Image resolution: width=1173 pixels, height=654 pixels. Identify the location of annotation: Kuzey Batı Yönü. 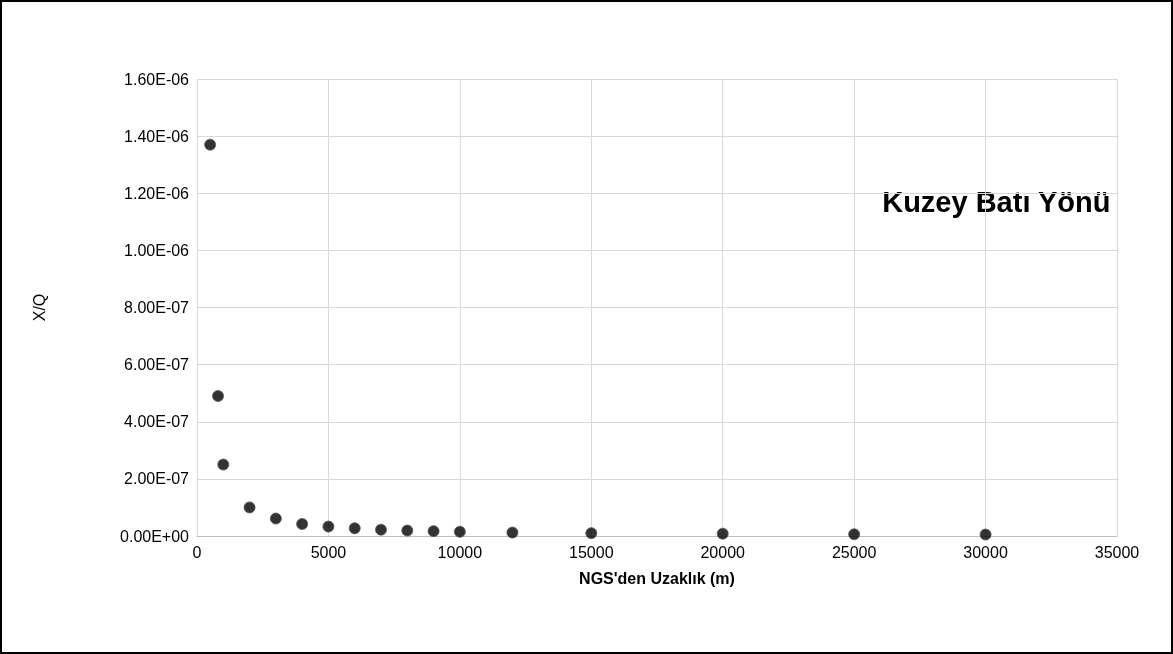
(996, 201).